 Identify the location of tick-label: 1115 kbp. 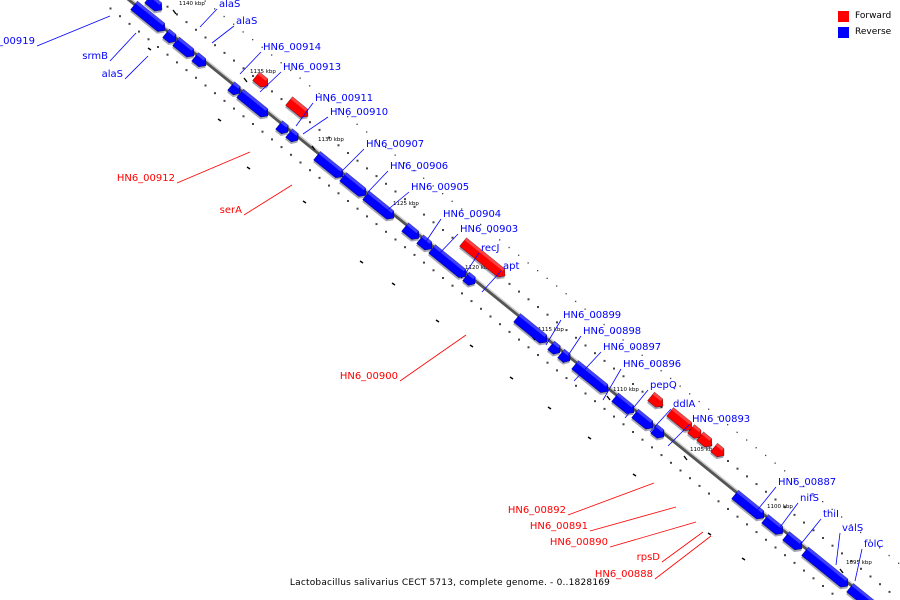
(551, 330).